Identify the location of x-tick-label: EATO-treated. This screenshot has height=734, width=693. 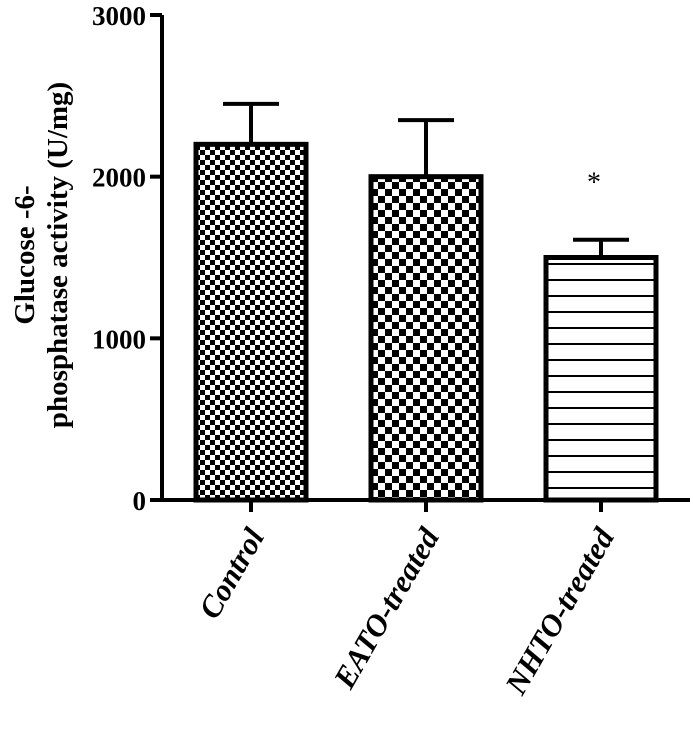
(386, 608).